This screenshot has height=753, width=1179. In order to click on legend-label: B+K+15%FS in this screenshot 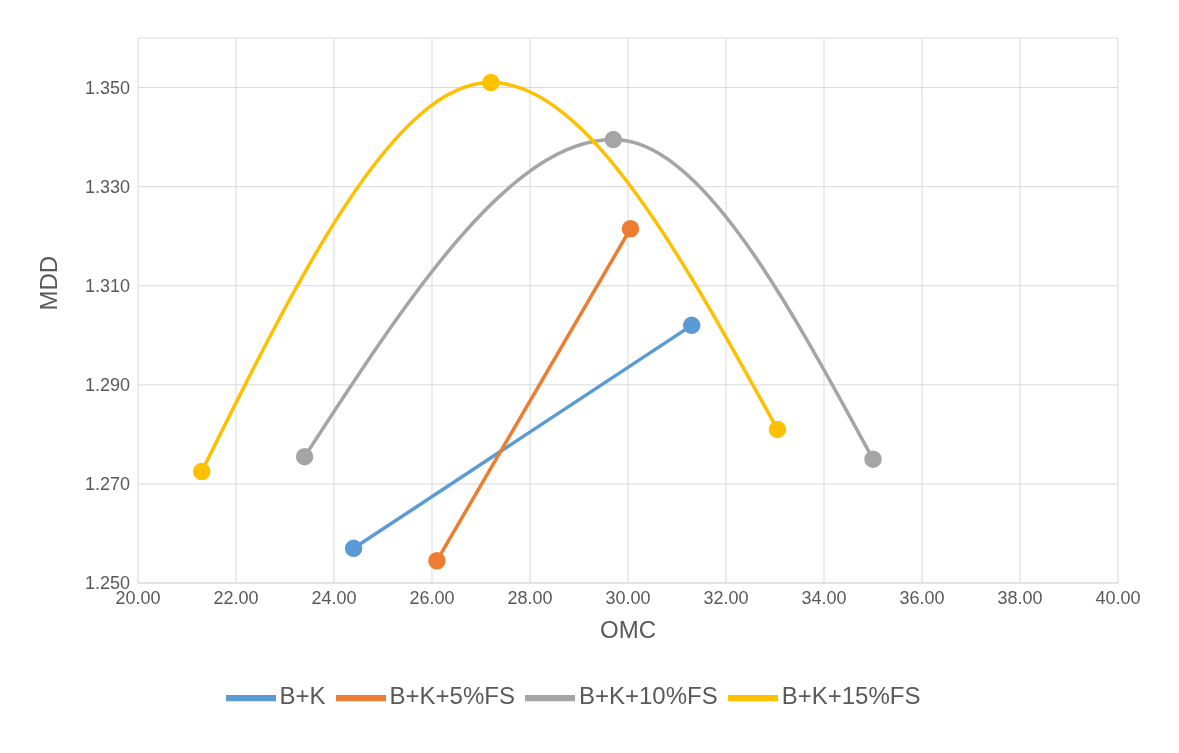, I will do `click(851, 696)`.